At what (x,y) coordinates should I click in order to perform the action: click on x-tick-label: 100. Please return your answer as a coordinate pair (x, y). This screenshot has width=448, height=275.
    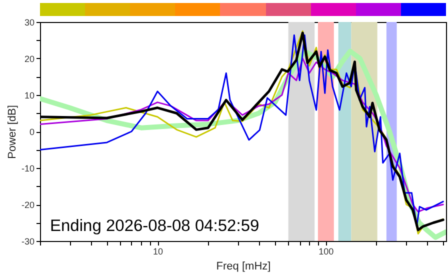
    Looking at the image, I should click on (326, 251).